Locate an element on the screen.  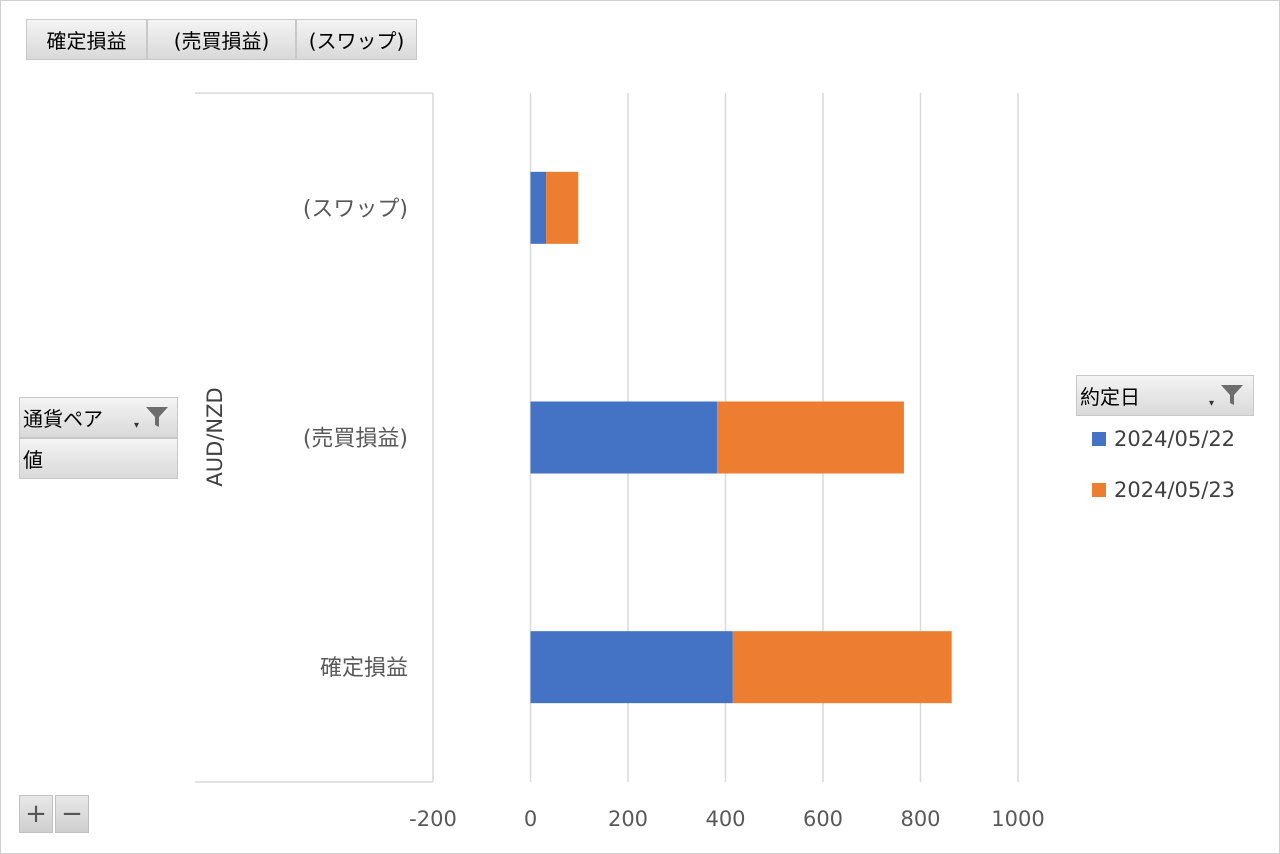
legend-field-label: 約定日 is located at coordinates (1110, 397).